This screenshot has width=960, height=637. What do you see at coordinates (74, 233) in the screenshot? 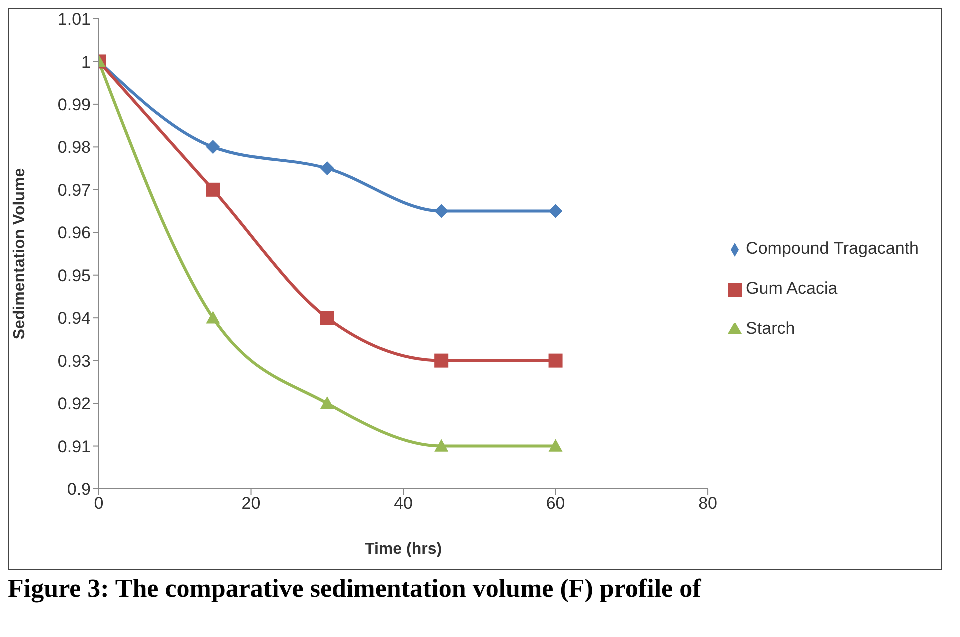
I see `y-tick-label: 0.96` at bounding box center [74, 233].